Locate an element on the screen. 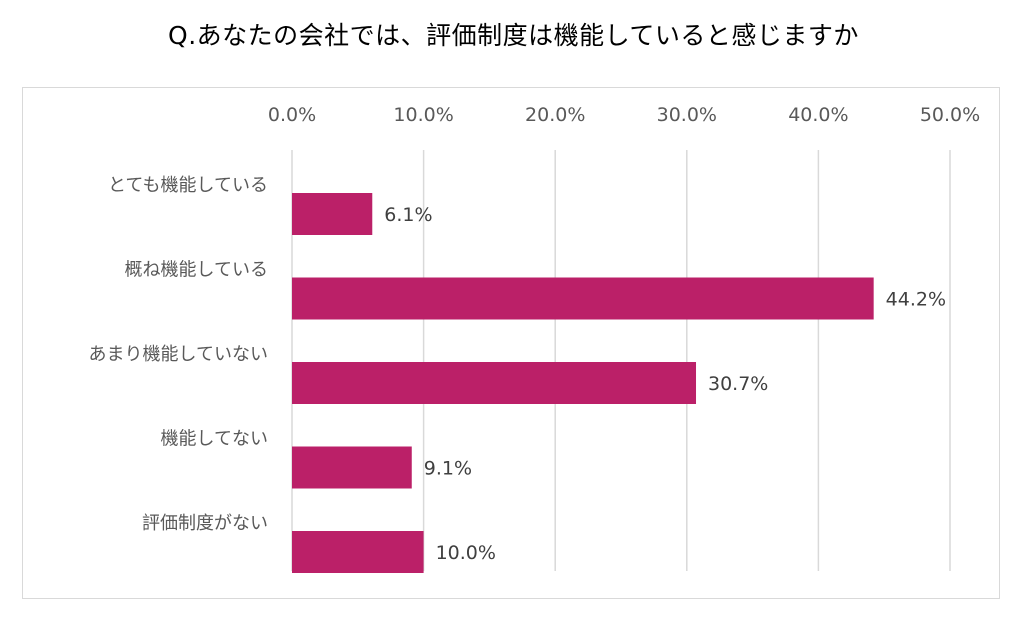 This screenshot has height=619, width=1027. category-label: あまり機能していない is located at coordinates (178, 354).